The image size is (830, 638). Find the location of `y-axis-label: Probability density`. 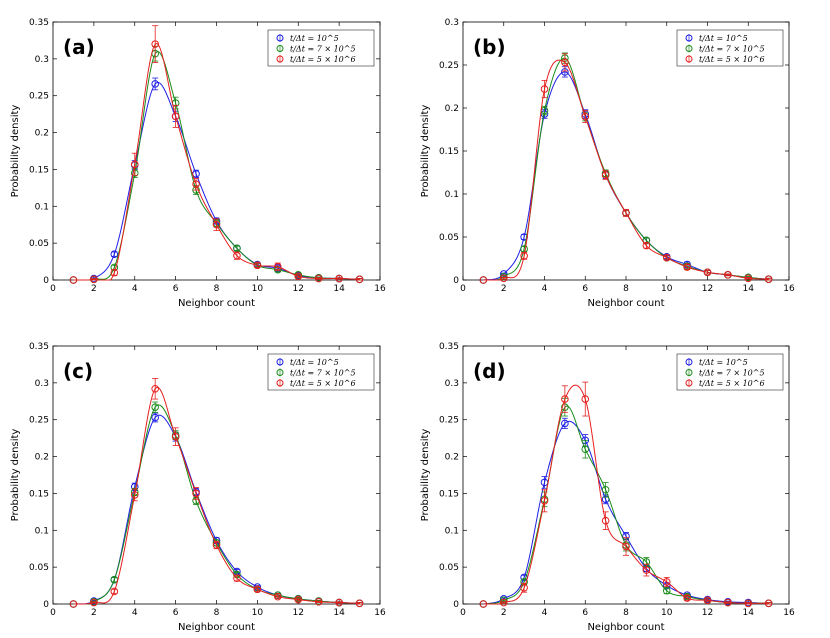

y-axis-label: Probability density is located at coordinates (425, 475).